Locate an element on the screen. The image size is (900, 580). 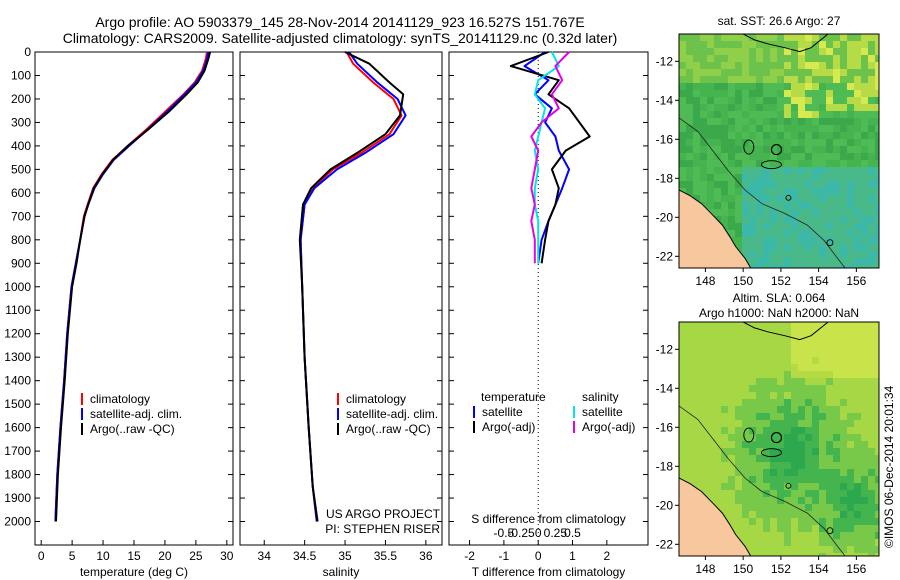
s-tick-label: -0.5 is located at coordinates (504, 533).